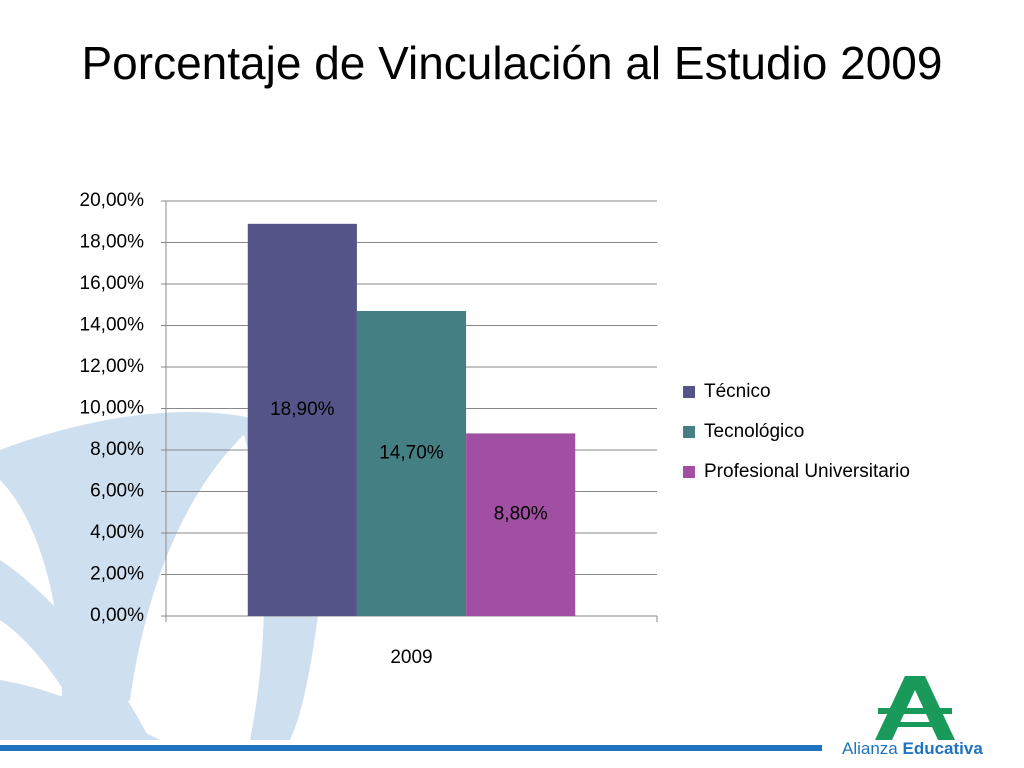  Describe the element at coordinates (807, 471) in the screenshot. I see `legend-label: Profesional Universitario` at that location.